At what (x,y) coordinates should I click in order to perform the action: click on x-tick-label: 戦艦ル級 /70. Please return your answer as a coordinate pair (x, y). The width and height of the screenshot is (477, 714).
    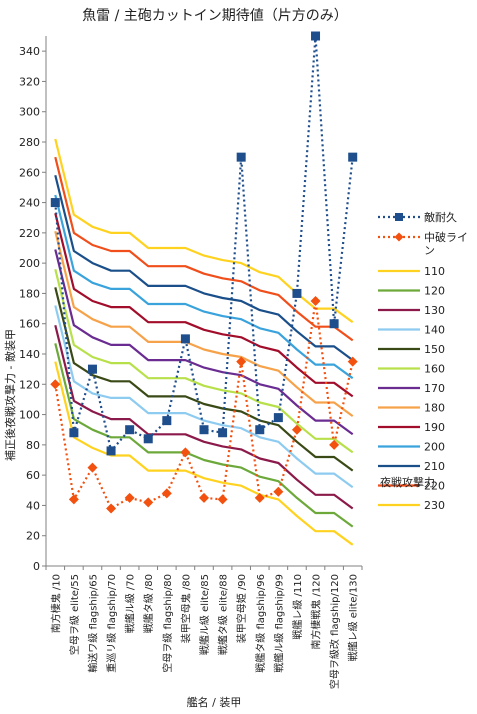
    Looking at the image, I should click on (130, 603).